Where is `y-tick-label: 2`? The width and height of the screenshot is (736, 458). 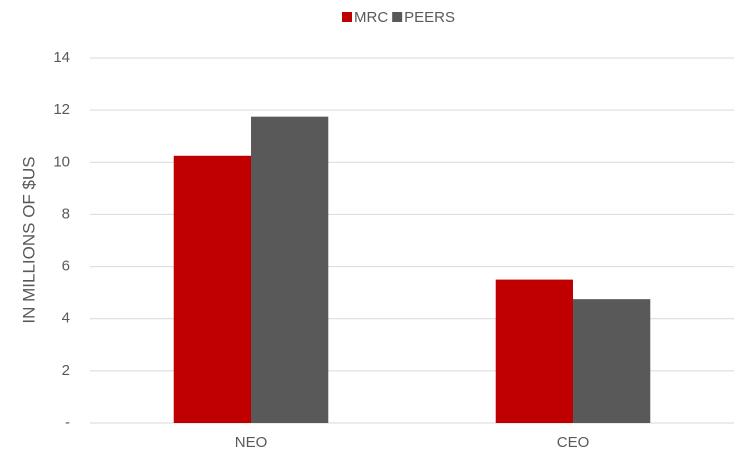 y-tick-label: 2 is located at coordinates (66, 370).